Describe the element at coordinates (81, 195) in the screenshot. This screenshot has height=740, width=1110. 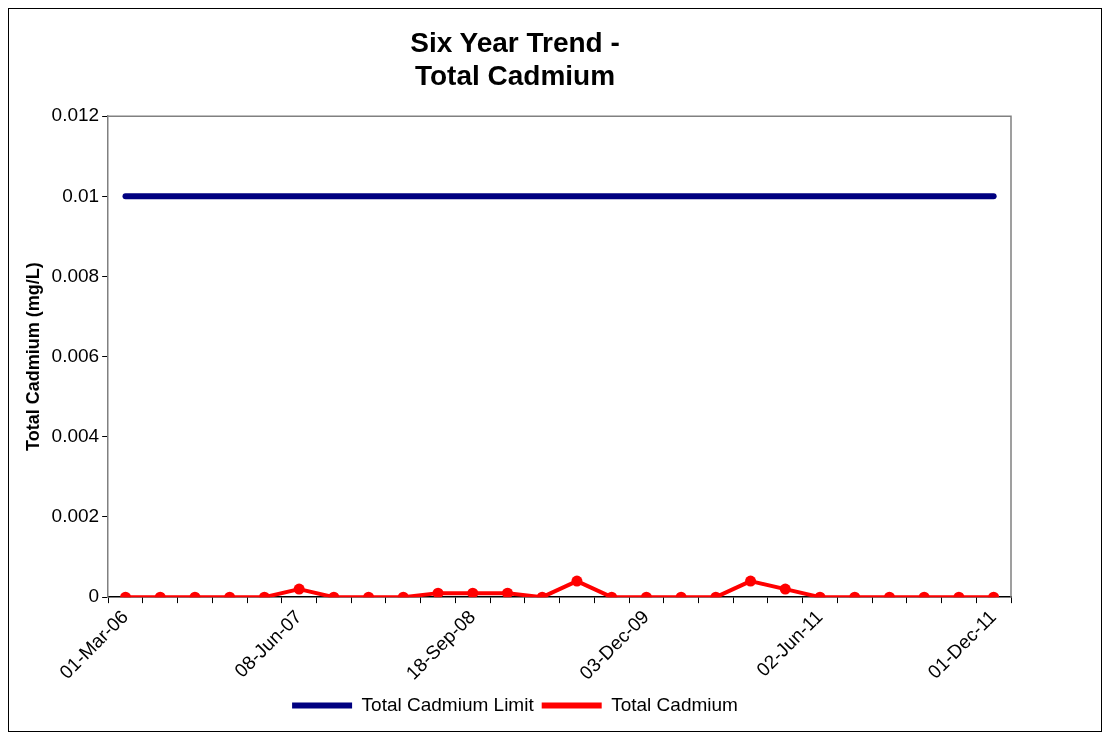
I see `y-tick-label: 0.01` at that location.